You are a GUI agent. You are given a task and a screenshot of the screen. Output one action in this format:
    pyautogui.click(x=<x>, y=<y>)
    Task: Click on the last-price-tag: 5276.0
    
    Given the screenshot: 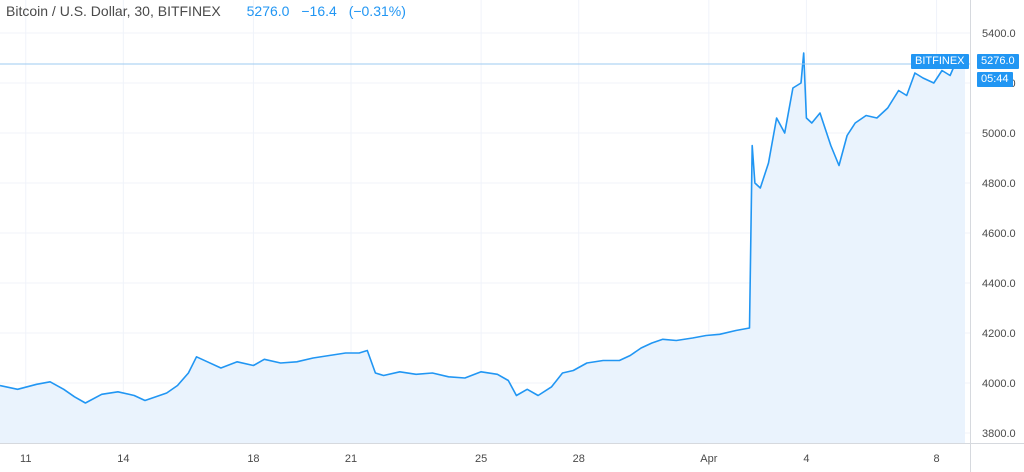 What is the action you would take?
    pyautogui.click(x=998, y=61)
    